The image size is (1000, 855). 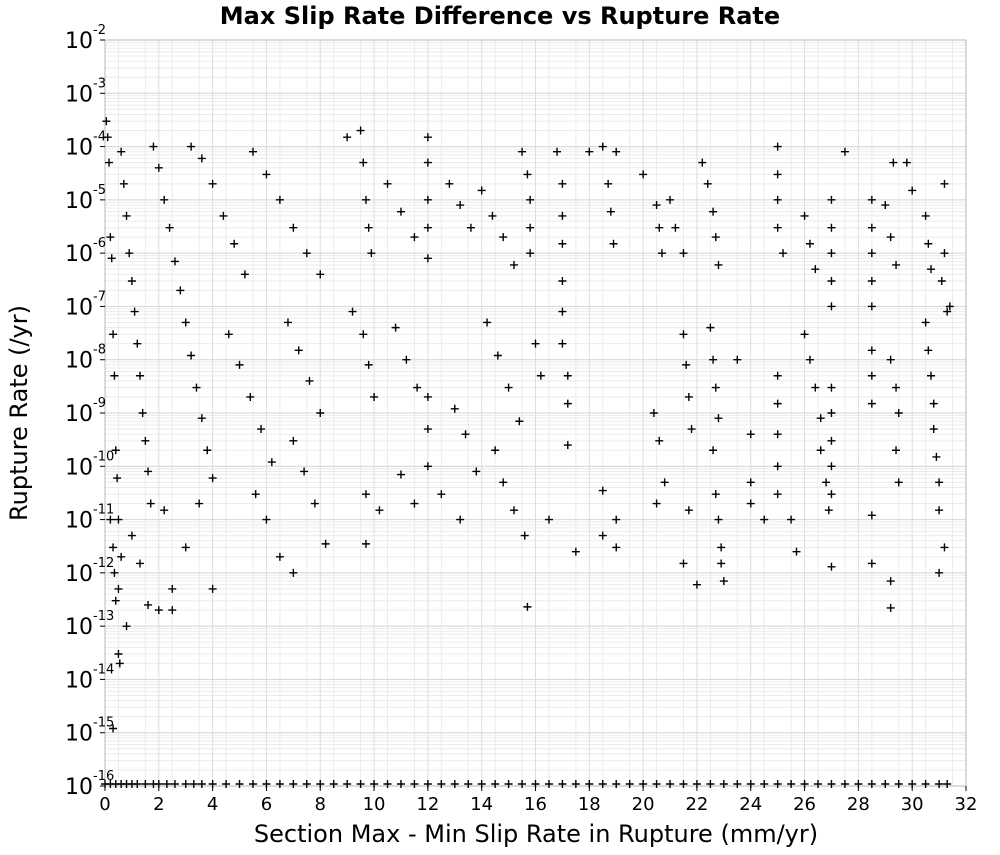 I want to click on y-tick-label: 10⁻¹³, so click(x=89, y=624).